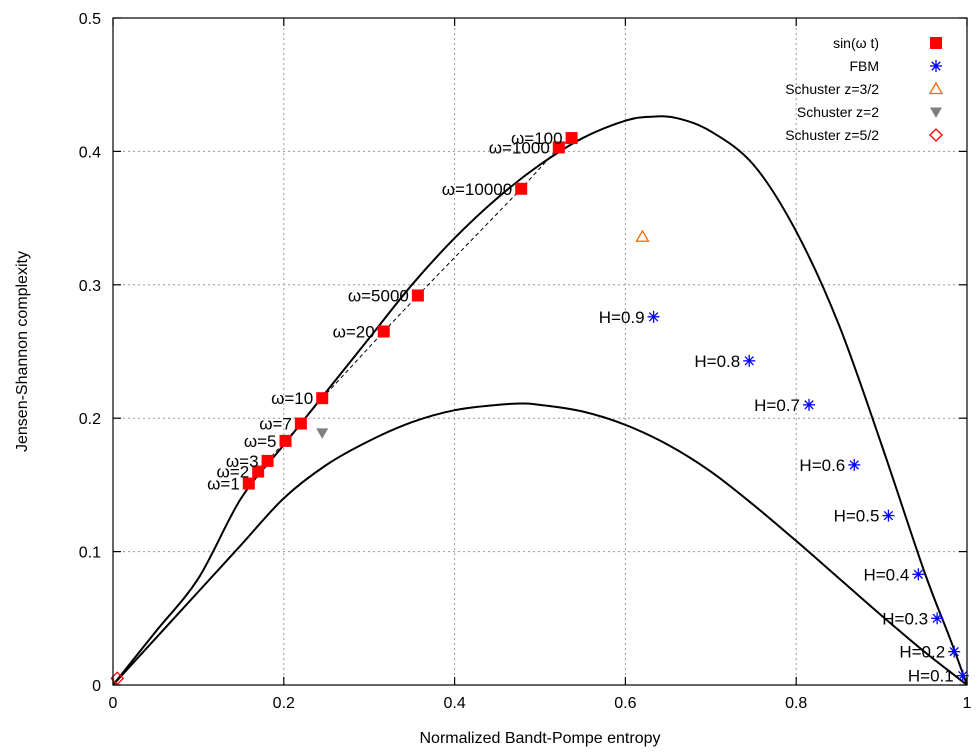 The height and width of the screenshot is (755, 979). Describe the element at coordinates (260, 441) in the screenshot. I see `series-0-point-label: ω=5` at that location.